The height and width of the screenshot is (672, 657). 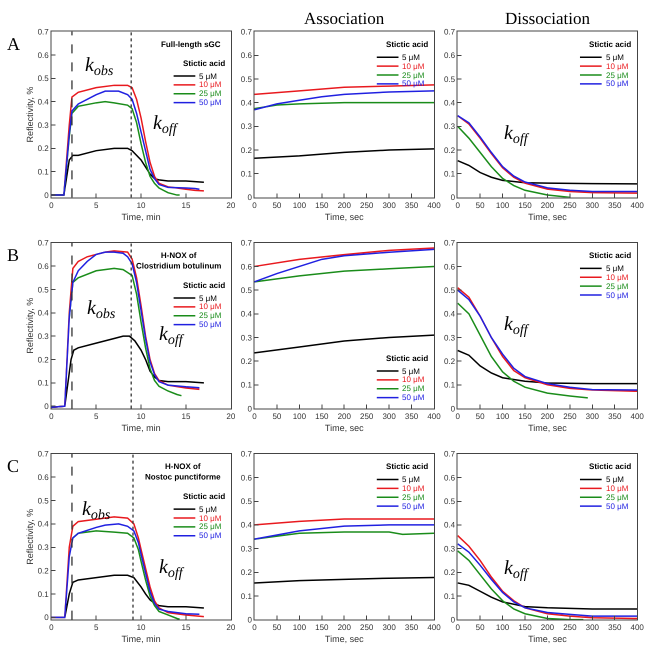 I want to click on text: H-NOX of Nostoc punctiforme, so click(x=183, y=472).